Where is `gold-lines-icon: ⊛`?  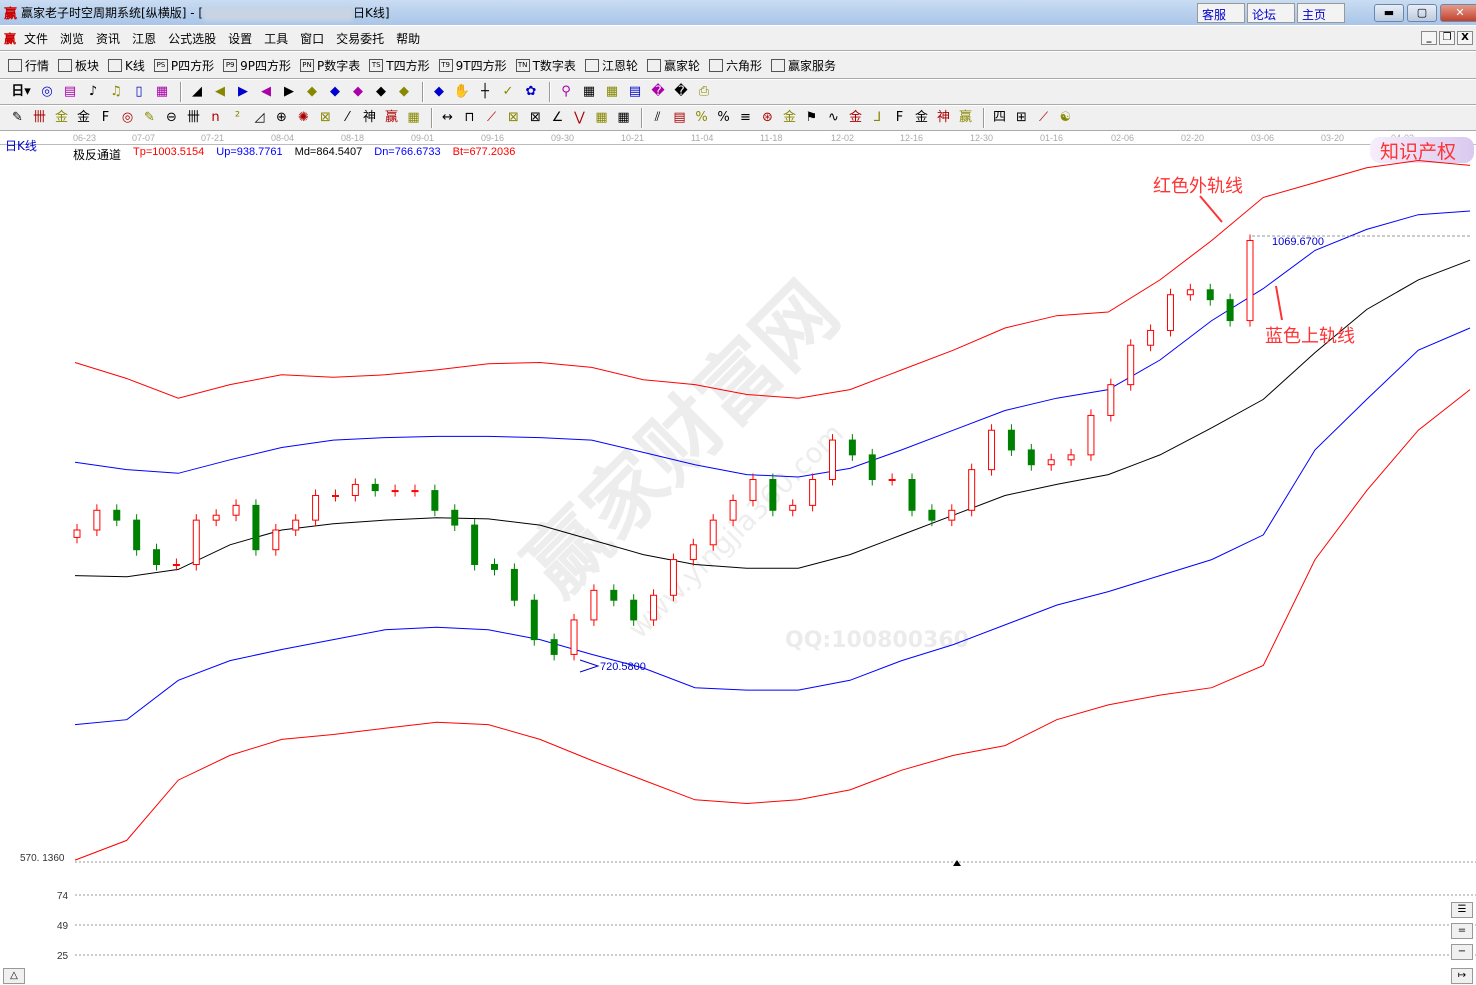
gold-lines-icon: ⊛ is located at coordinates (767, 117).